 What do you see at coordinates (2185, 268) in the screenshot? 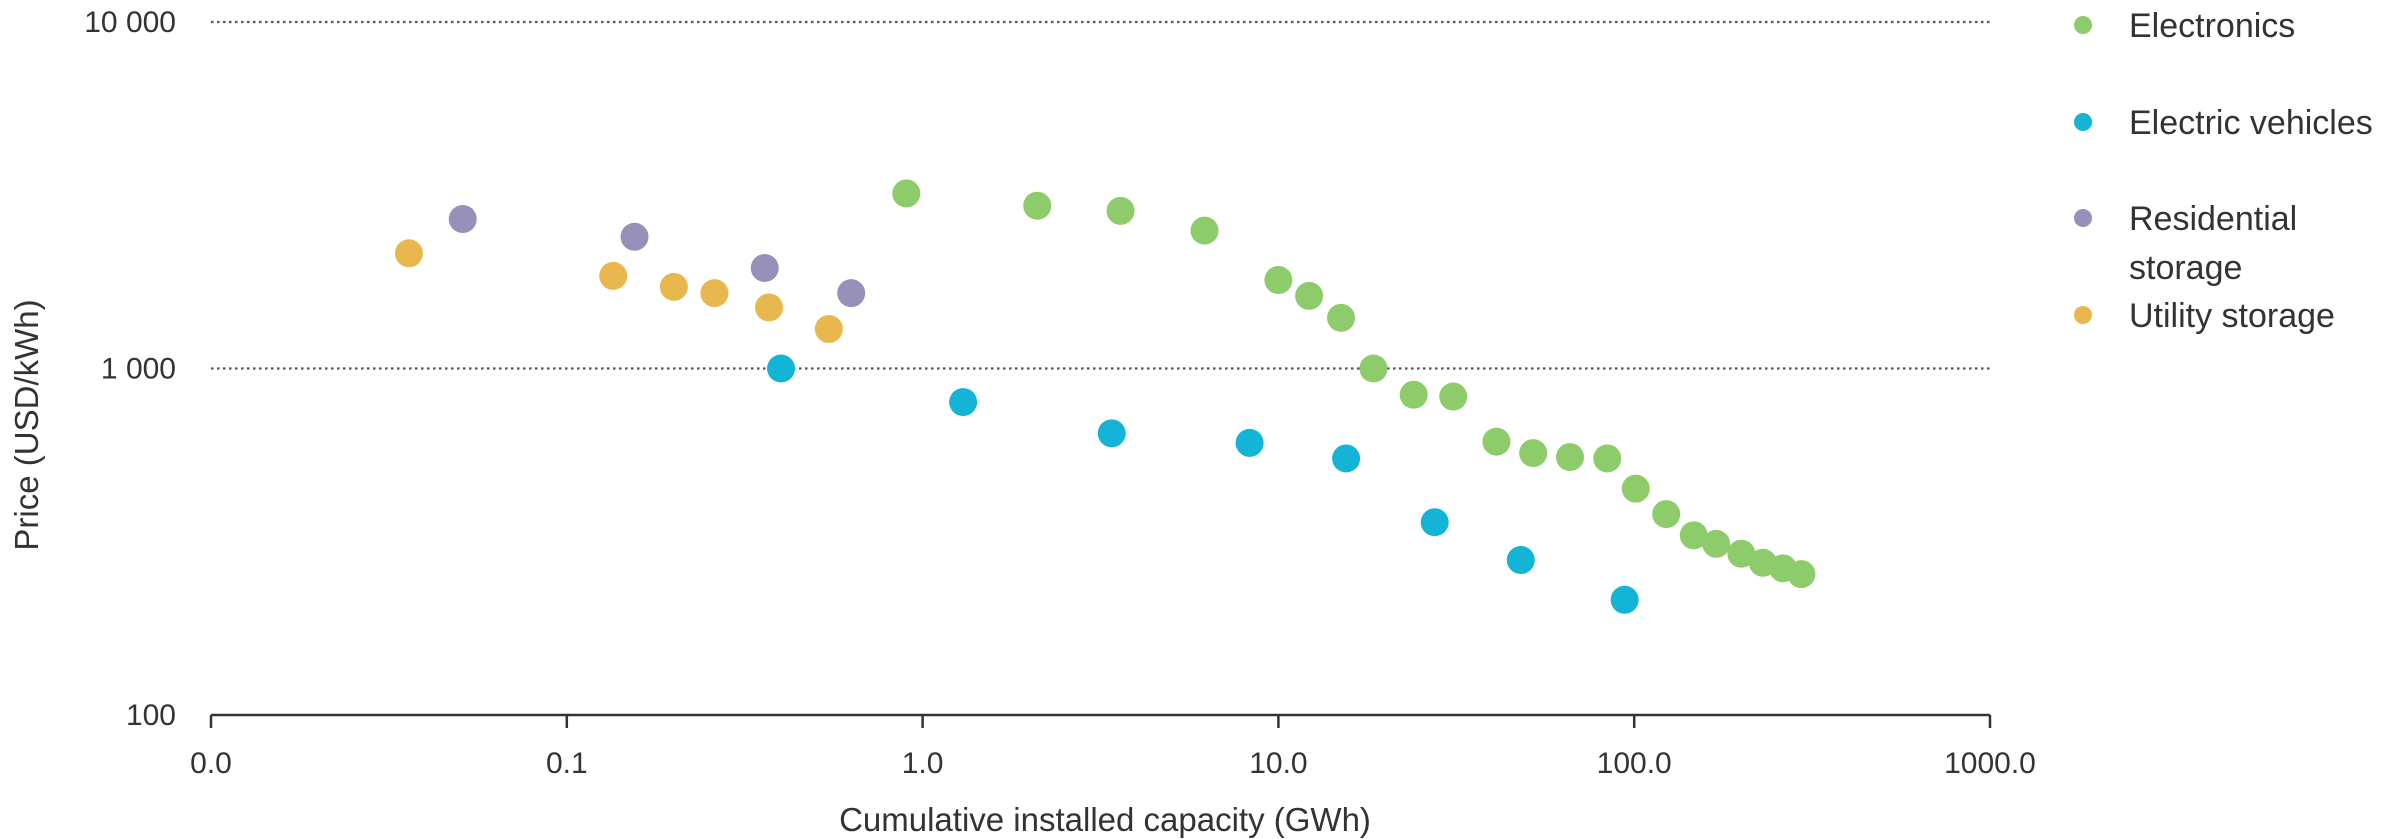
I see `legend-label-residential-storage: storage` at bounding box center [2185, 268].